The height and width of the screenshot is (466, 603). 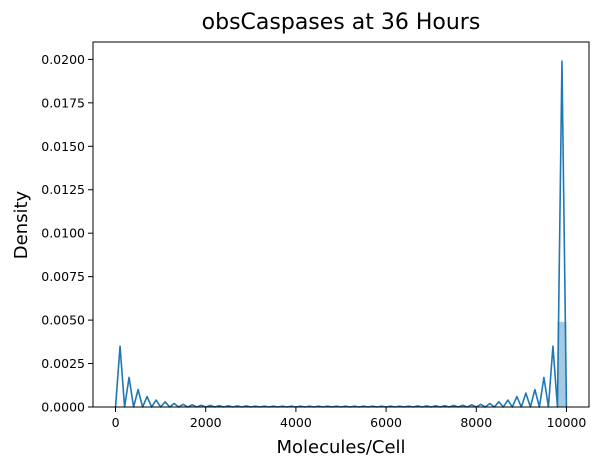 What do you see at coordinates (63, 363) in the screenshot?
I see `y-tick-label: 0.0025` at bounding box center [63, 363].